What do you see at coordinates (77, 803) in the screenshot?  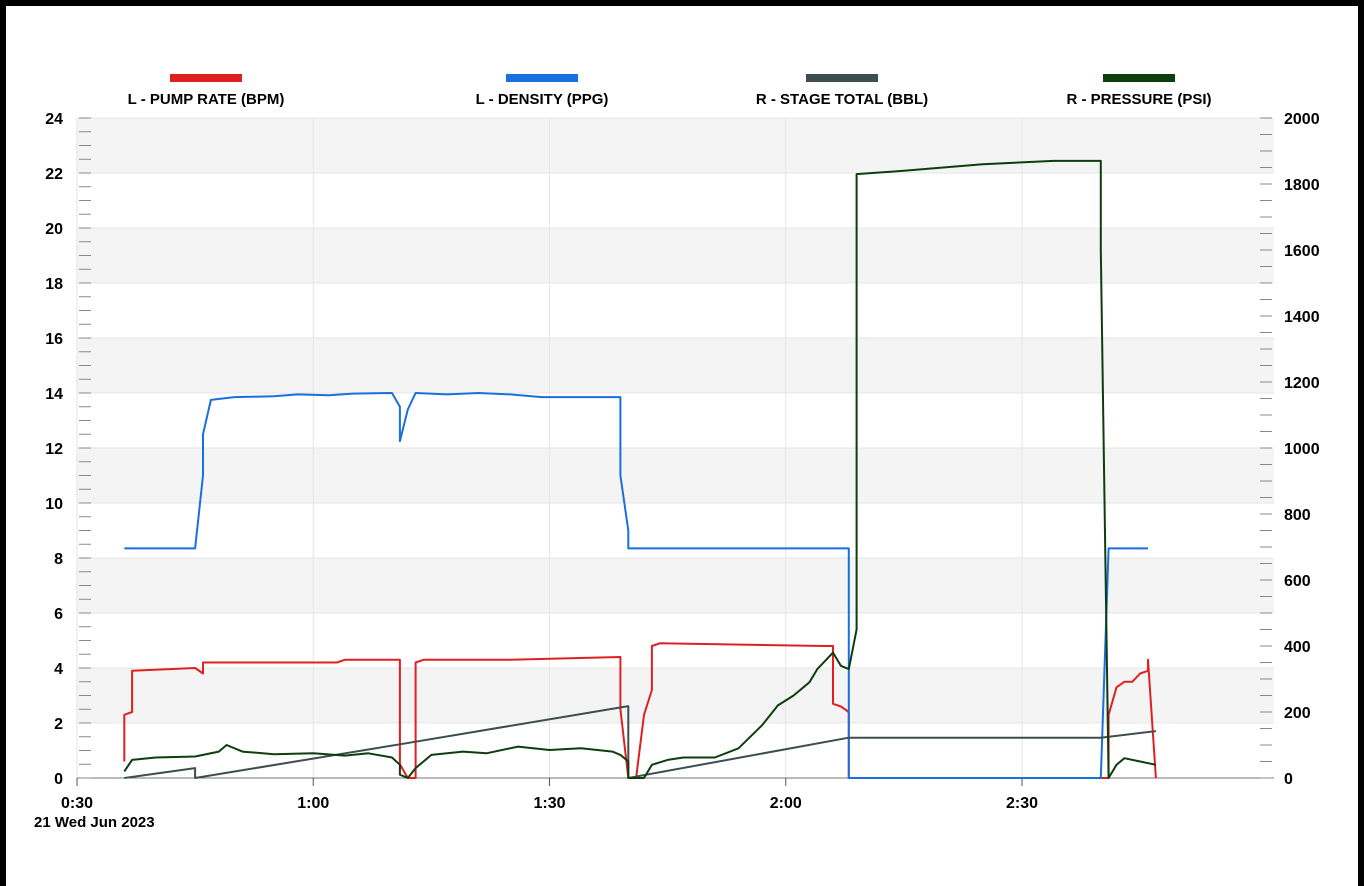 I see `x-tick-label: 0:30` at bounding box center [77, 803].